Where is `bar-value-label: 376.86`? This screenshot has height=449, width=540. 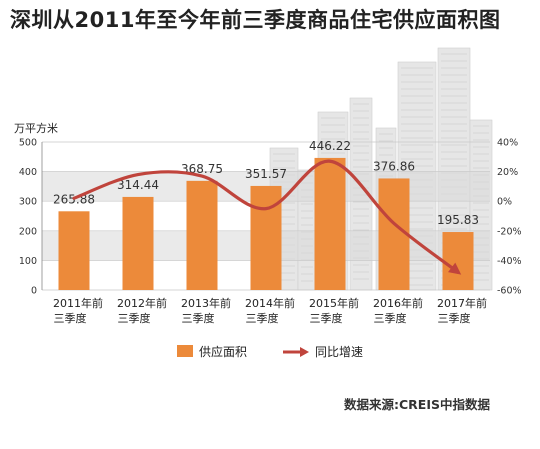 bar-value-label: 376.86 is located at coordinates (394, 166).